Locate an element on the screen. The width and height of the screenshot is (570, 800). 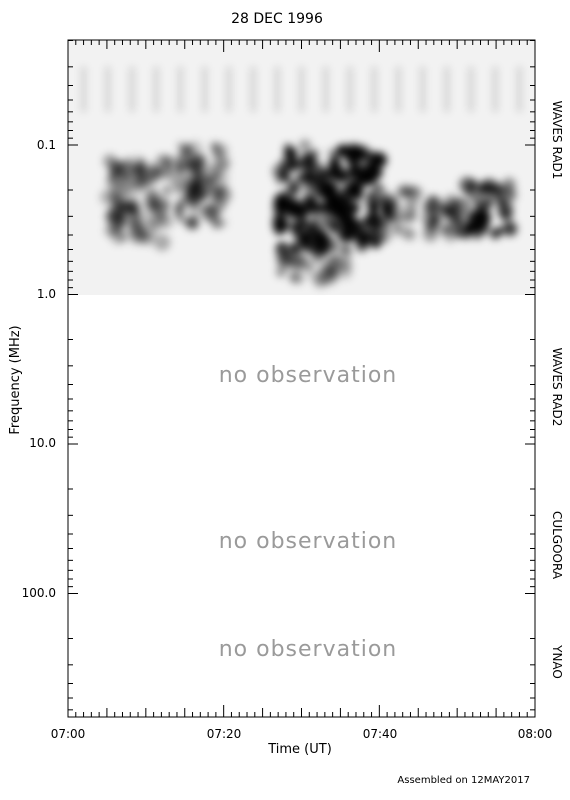
panel-label-waves-rad1: WAVES RAD1 is located at coordinates (557, 140).